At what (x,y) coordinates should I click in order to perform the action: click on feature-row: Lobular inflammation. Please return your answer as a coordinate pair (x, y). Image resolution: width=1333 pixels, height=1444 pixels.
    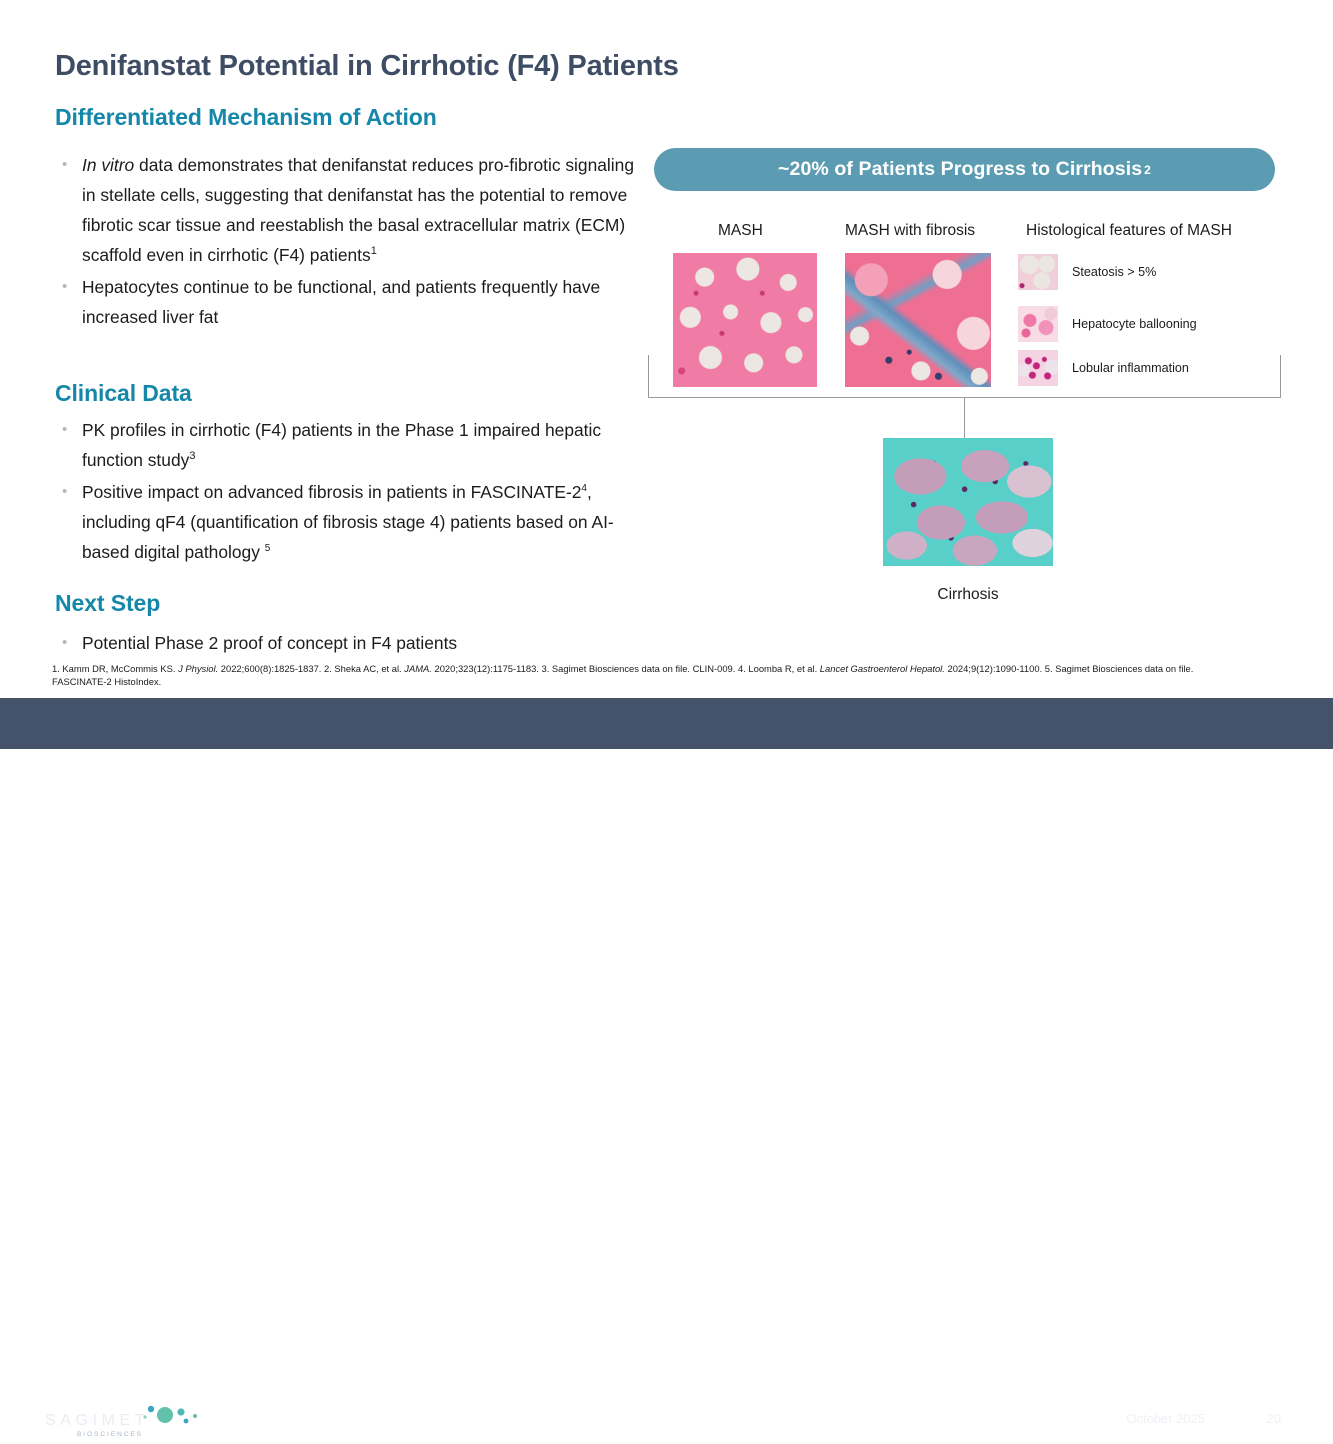
    Looking at the image, I should click on (1103, 368).